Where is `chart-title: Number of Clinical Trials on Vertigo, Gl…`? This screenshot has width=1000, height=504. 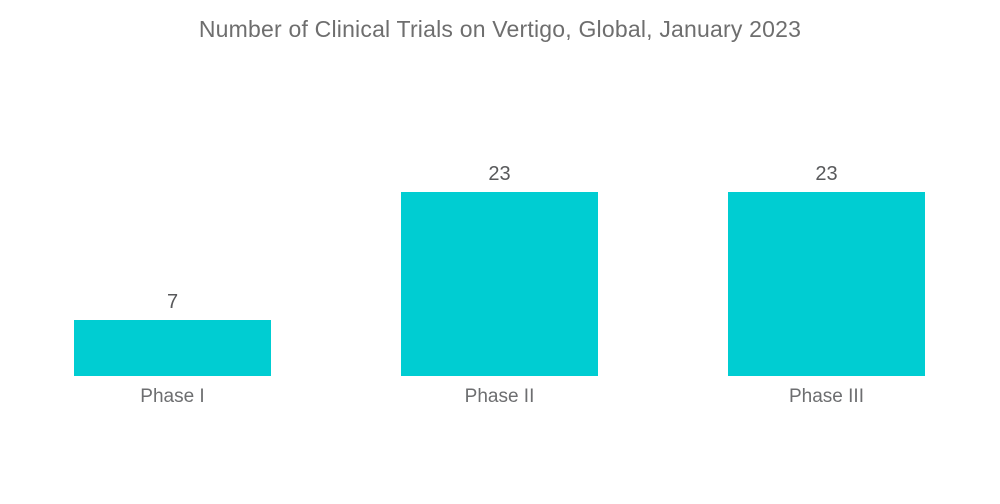 chart-title: Number of Clinical Trials on Vertigo, Gl… is located at coordinates (500, 29).